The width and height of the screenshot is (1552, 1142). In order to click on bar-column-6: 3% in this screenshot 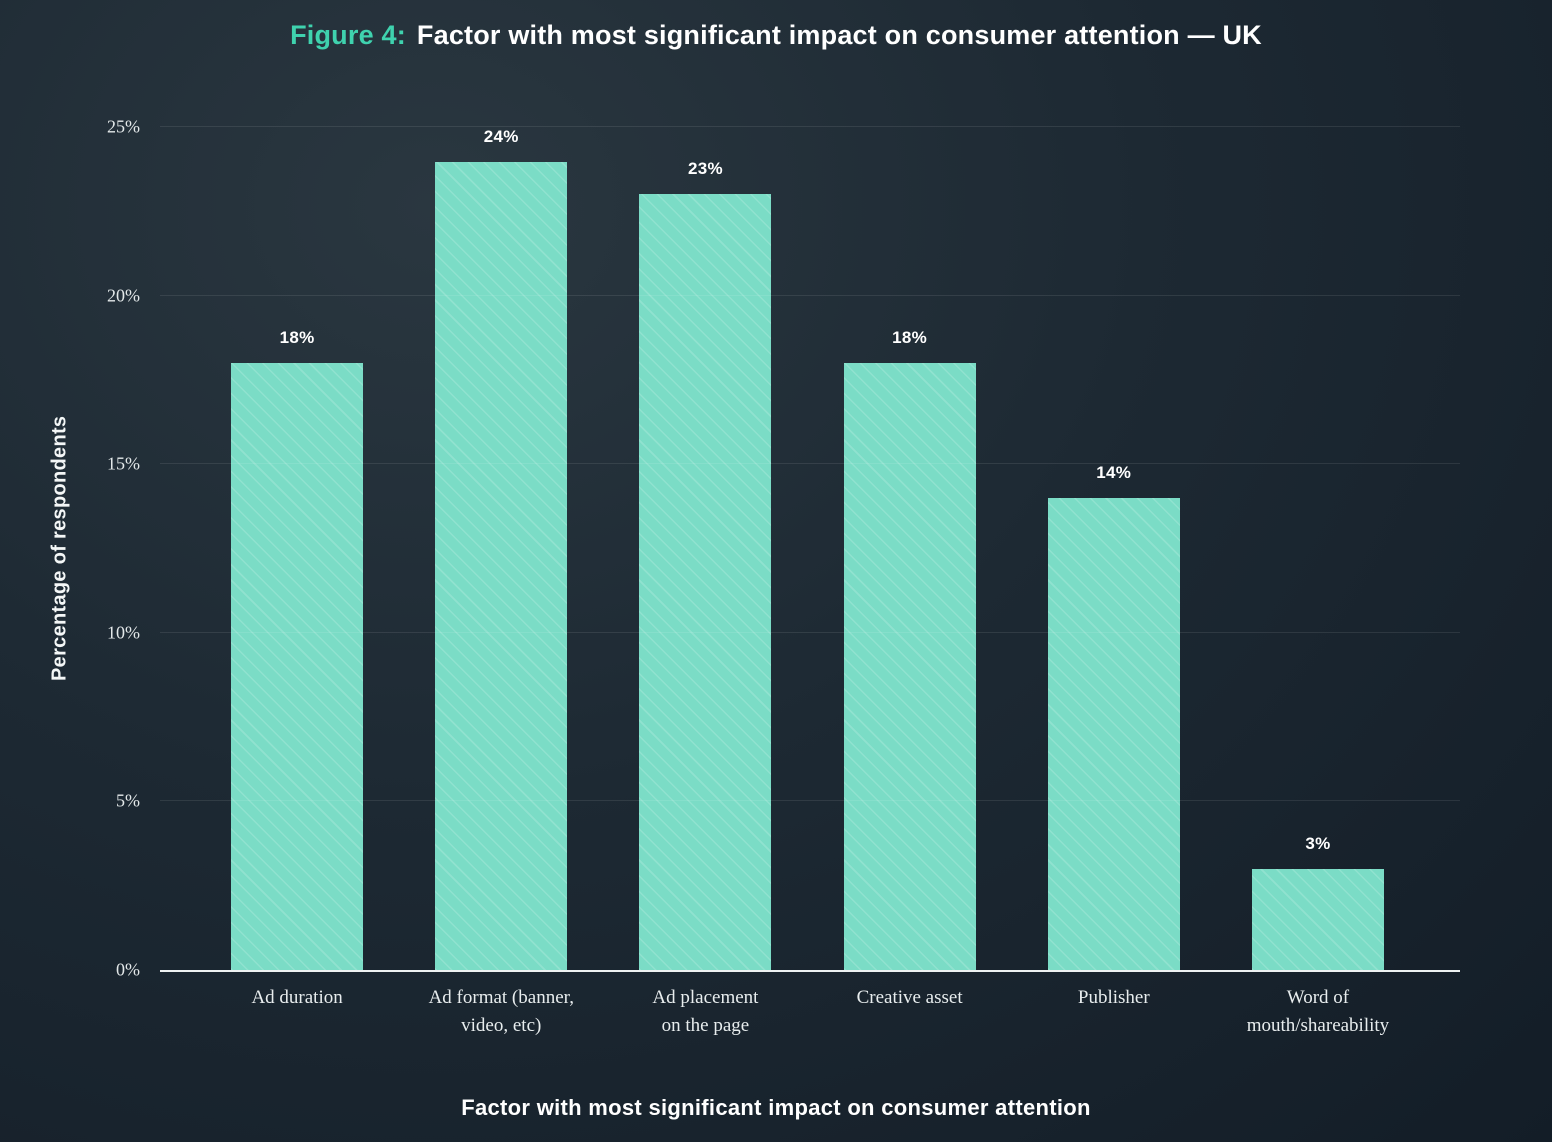, I will do `click(1318, 548)`.